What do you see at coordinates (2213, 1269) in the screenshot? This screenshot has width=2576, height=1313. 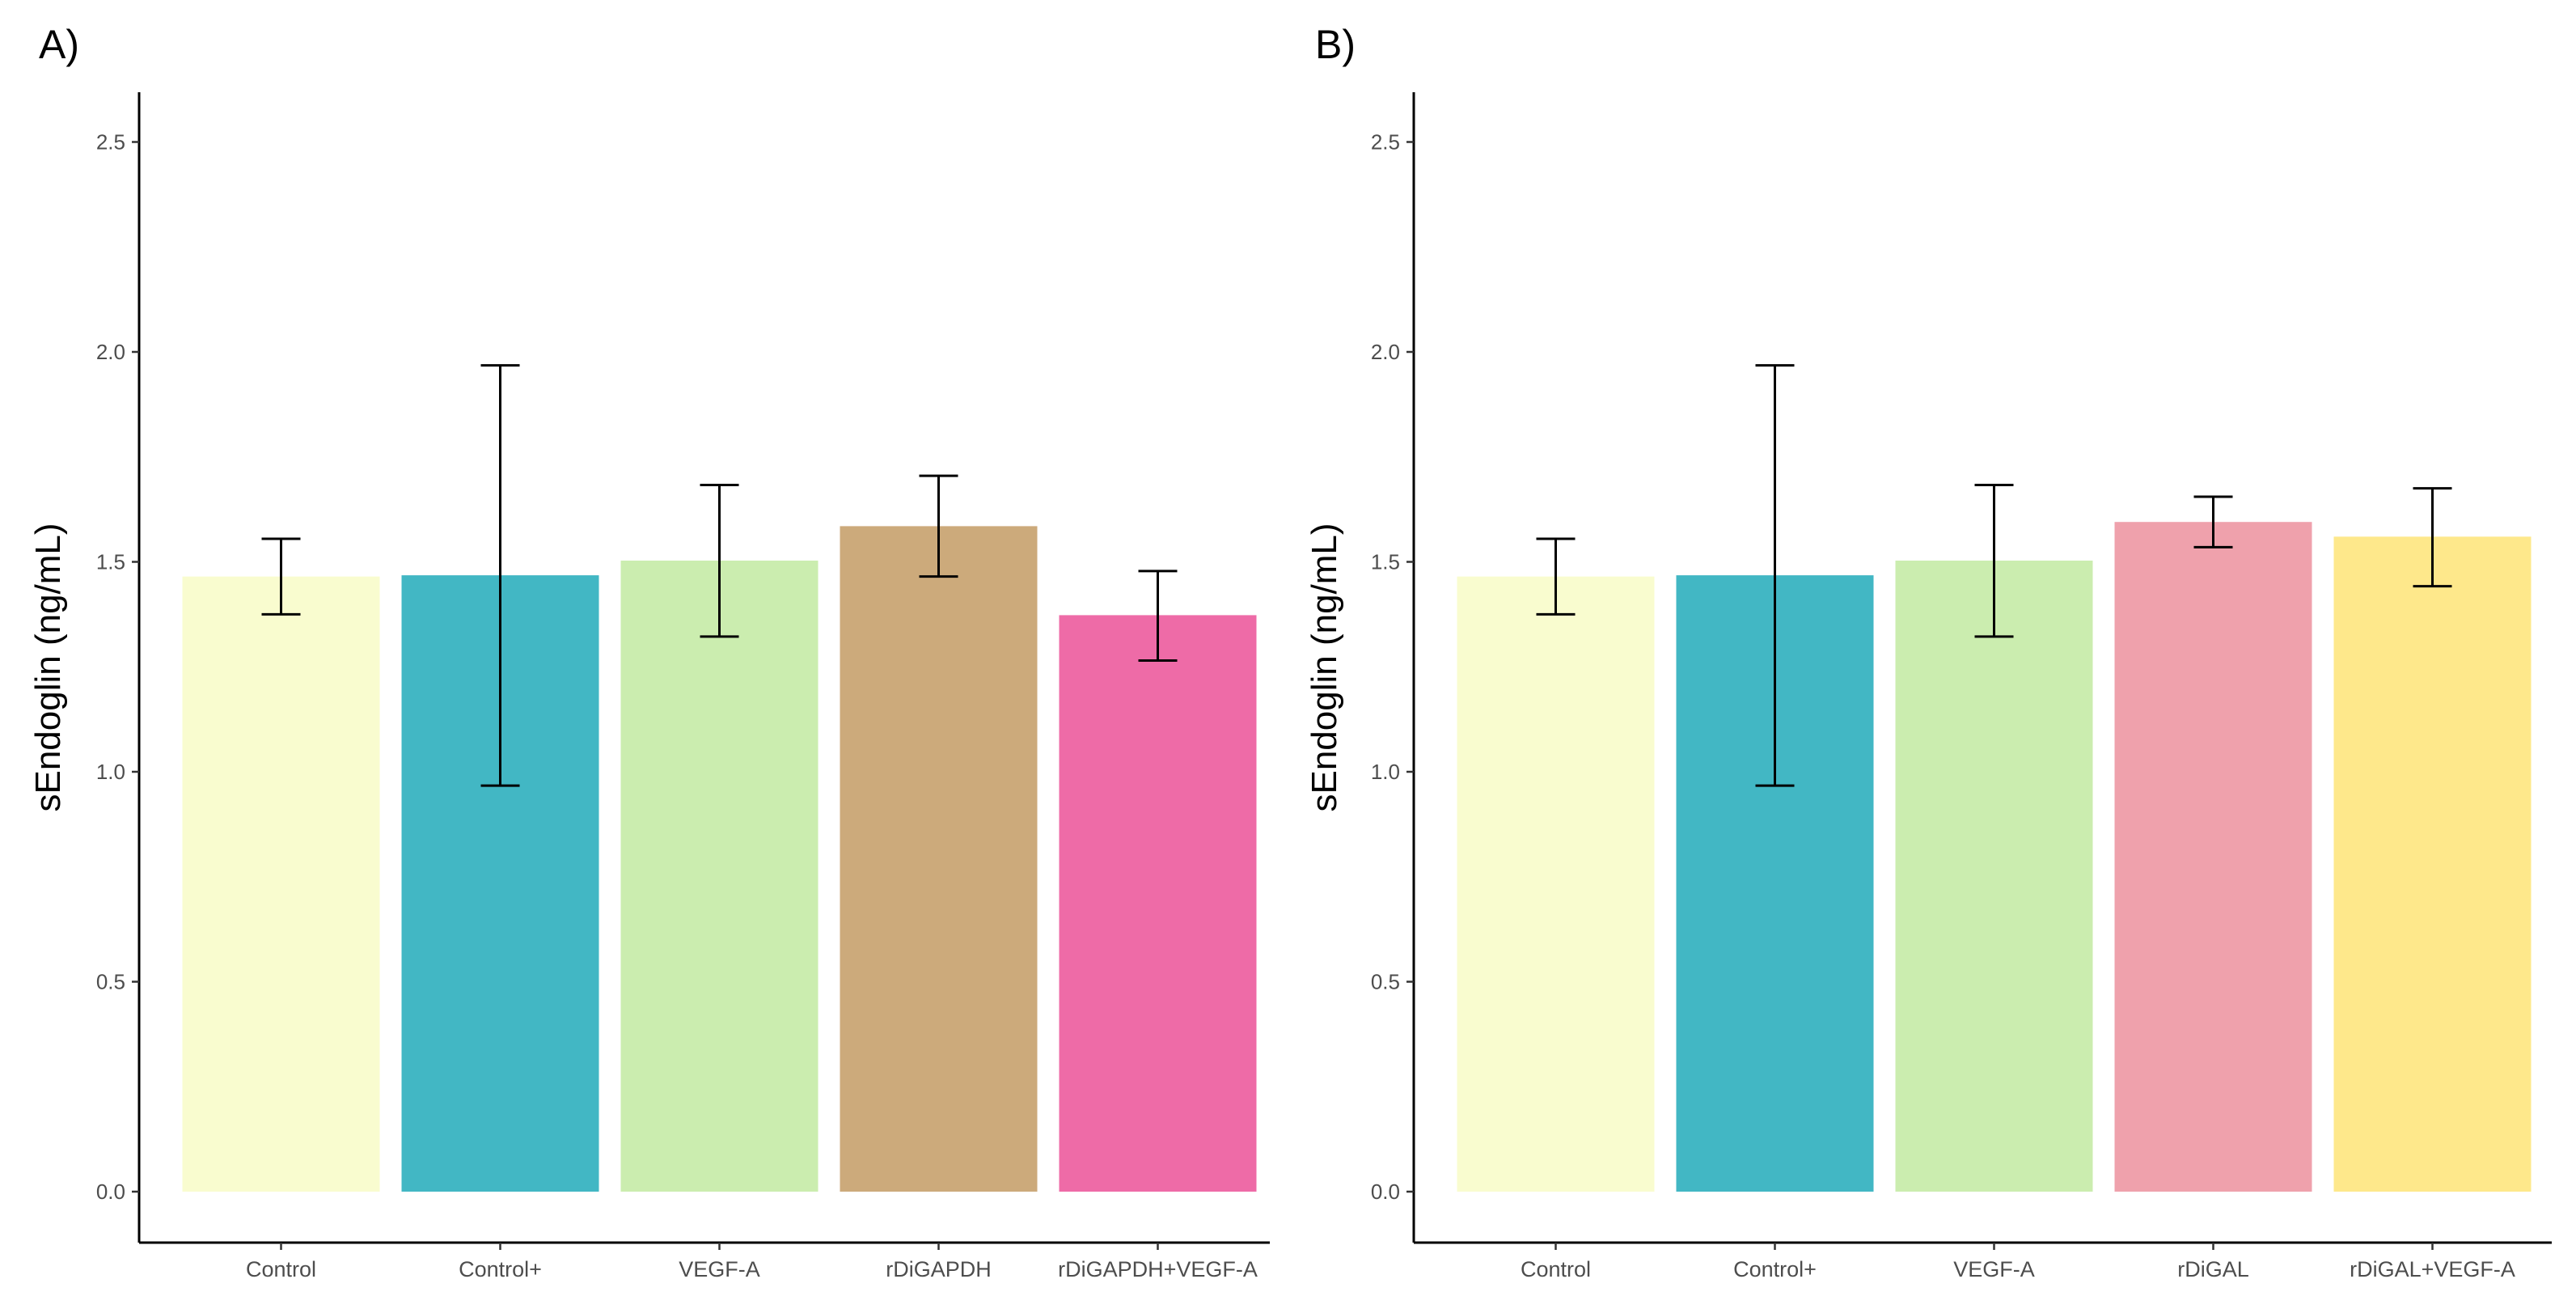 I see `panel-b-category-label-4: rDiGAL` at bounding box center [2213, 1269].